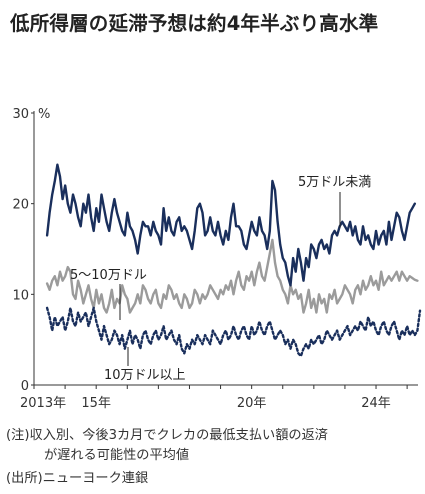 The width and height of the screenshot is (425, 494). What do you see at coordinates (252, 403) in the screenshot?
I see `x-tick-label: 20年` at bounding box center [252, 403].